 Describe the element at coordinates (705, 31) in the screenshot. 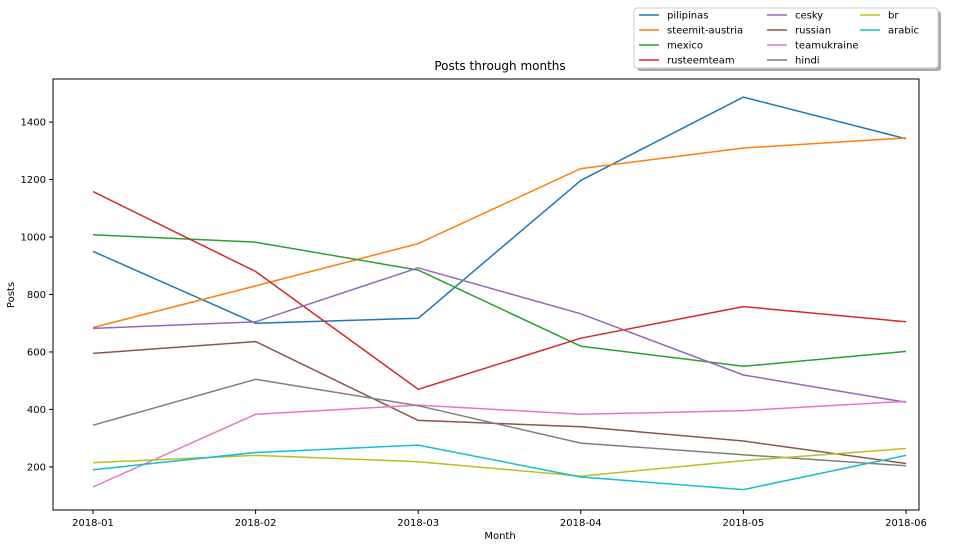

I see `legend-label-steemit-austria: steemit-austria` at that location.